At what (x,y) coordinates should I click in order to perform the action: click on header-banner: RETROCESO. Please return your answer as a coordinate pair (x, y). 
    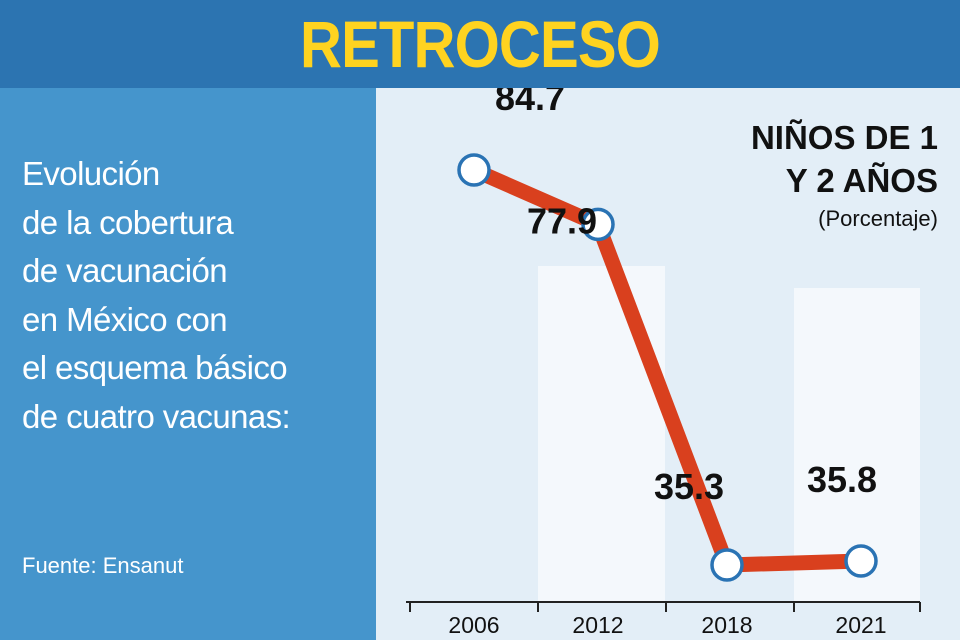
    Looking at the image, I should click on (480, 44).